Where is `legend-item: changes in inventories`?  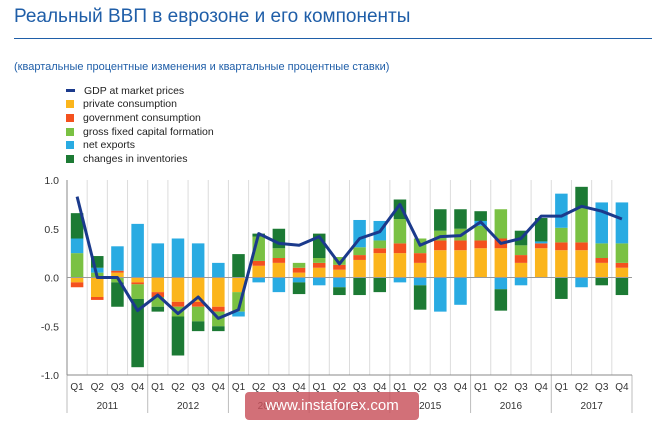 legend-item: changes in inventories is located at coordinates (140, 159).